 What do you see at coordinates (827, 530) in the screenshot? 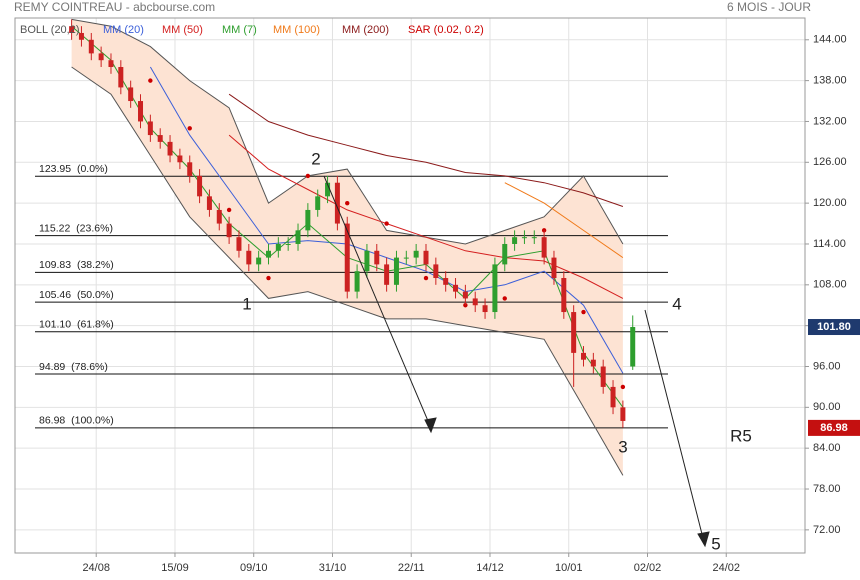
I see `y-tick-label: 72.00` at bounding box center [827, 530].